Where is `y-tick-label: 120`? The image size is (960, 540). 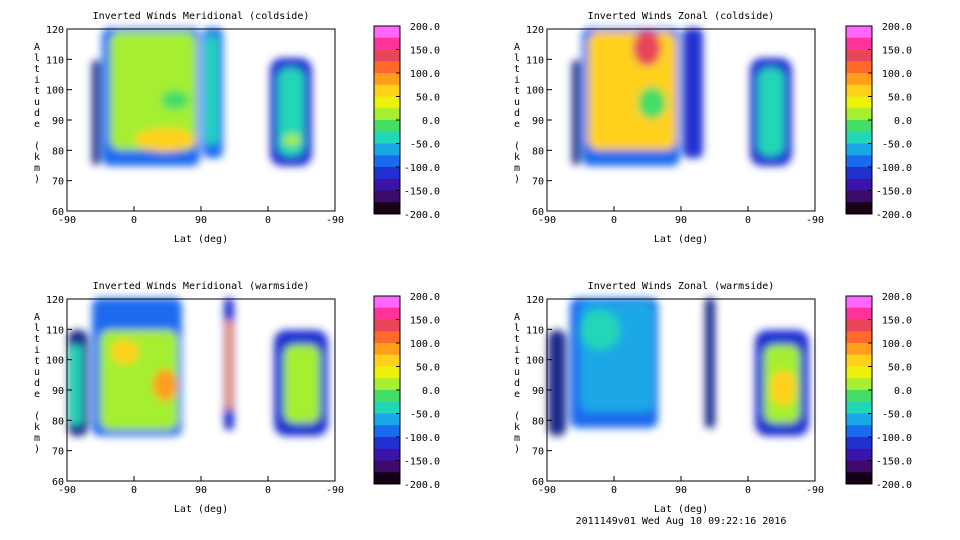
y-tick-label: 120 is located at coordinates (55, 30).